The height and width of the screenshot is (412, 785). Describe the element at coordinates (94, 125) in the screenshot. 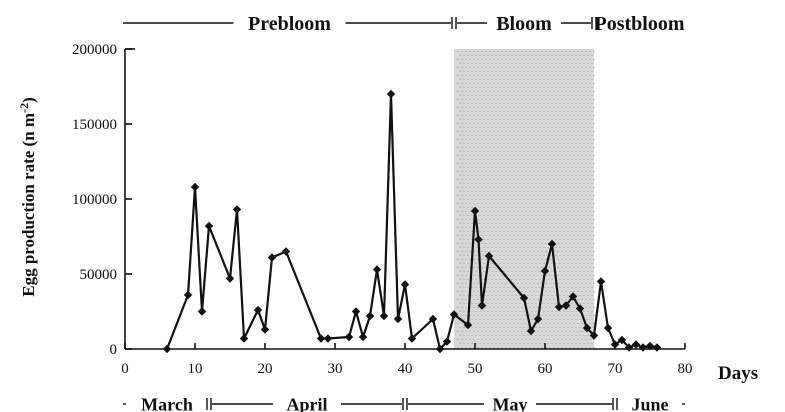

I see `y-tick-label: 150000` at that location.